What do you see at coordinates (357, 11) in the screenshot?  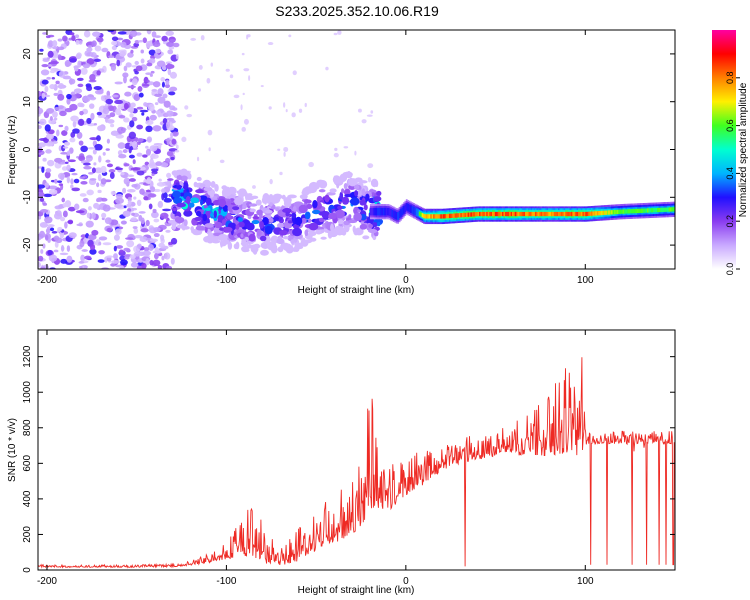 I see `figure-title: S233.2025.352.10.06.R19` at bounding box center [357, 11].